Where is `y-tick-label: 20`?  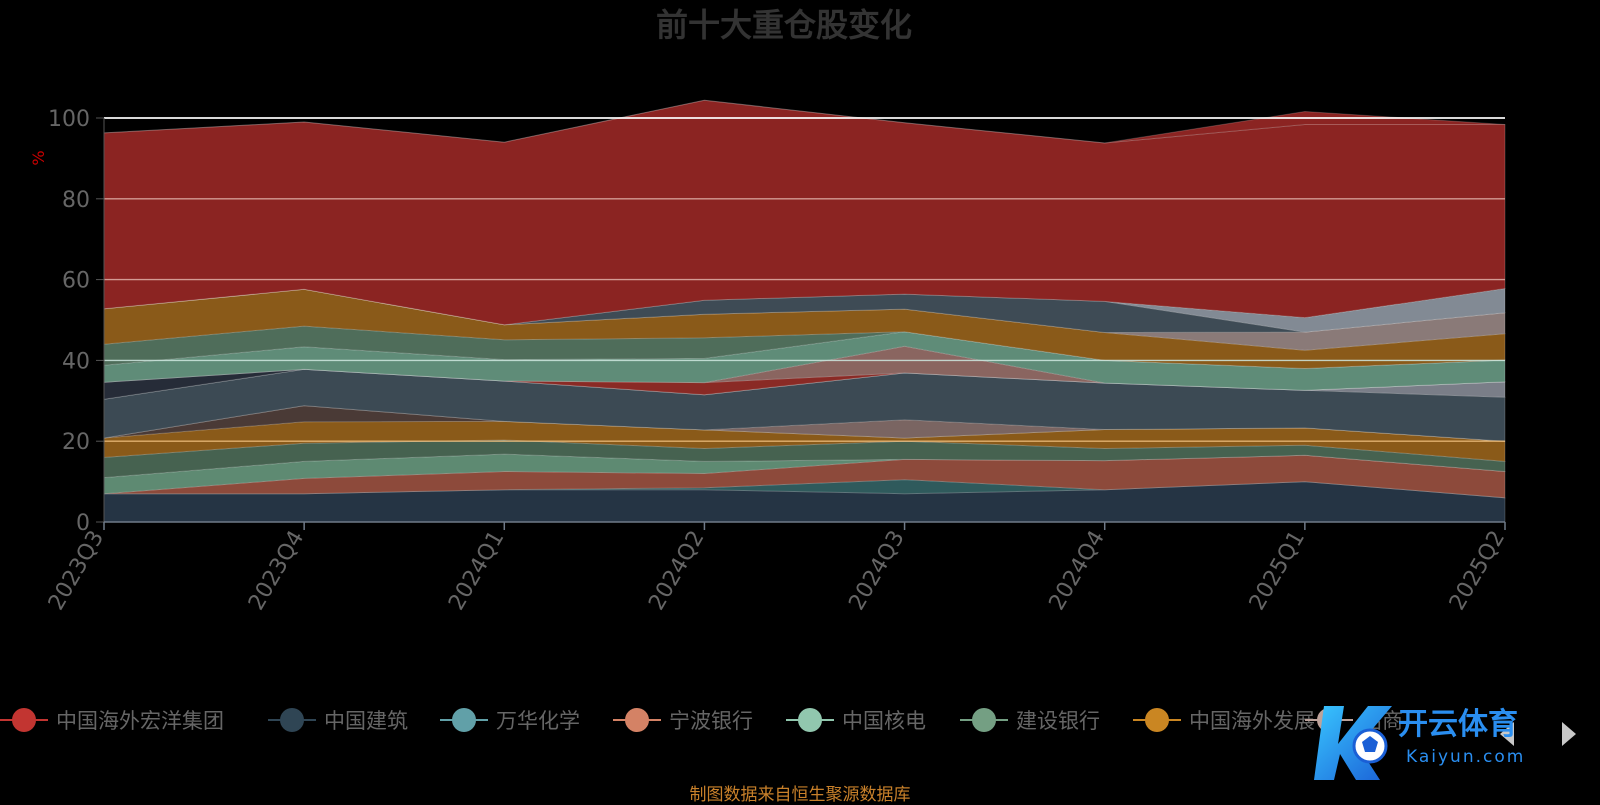 y-tick-label: 20 is located at coordinates (76, 442).